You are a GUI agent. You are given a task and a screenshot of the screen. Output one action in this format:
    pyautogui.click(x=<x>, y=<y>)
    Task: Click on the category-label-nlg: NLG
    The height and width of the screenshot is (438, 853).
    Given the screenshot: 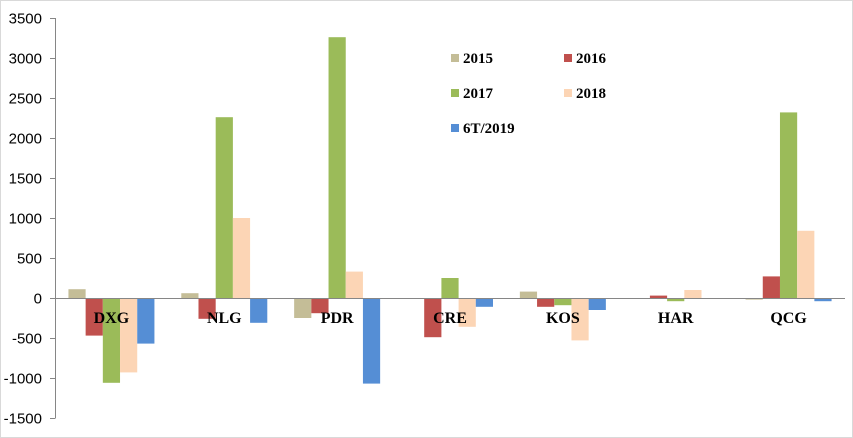 What is the action you would take?
    pyautogui.click(x=224, y=318)
    